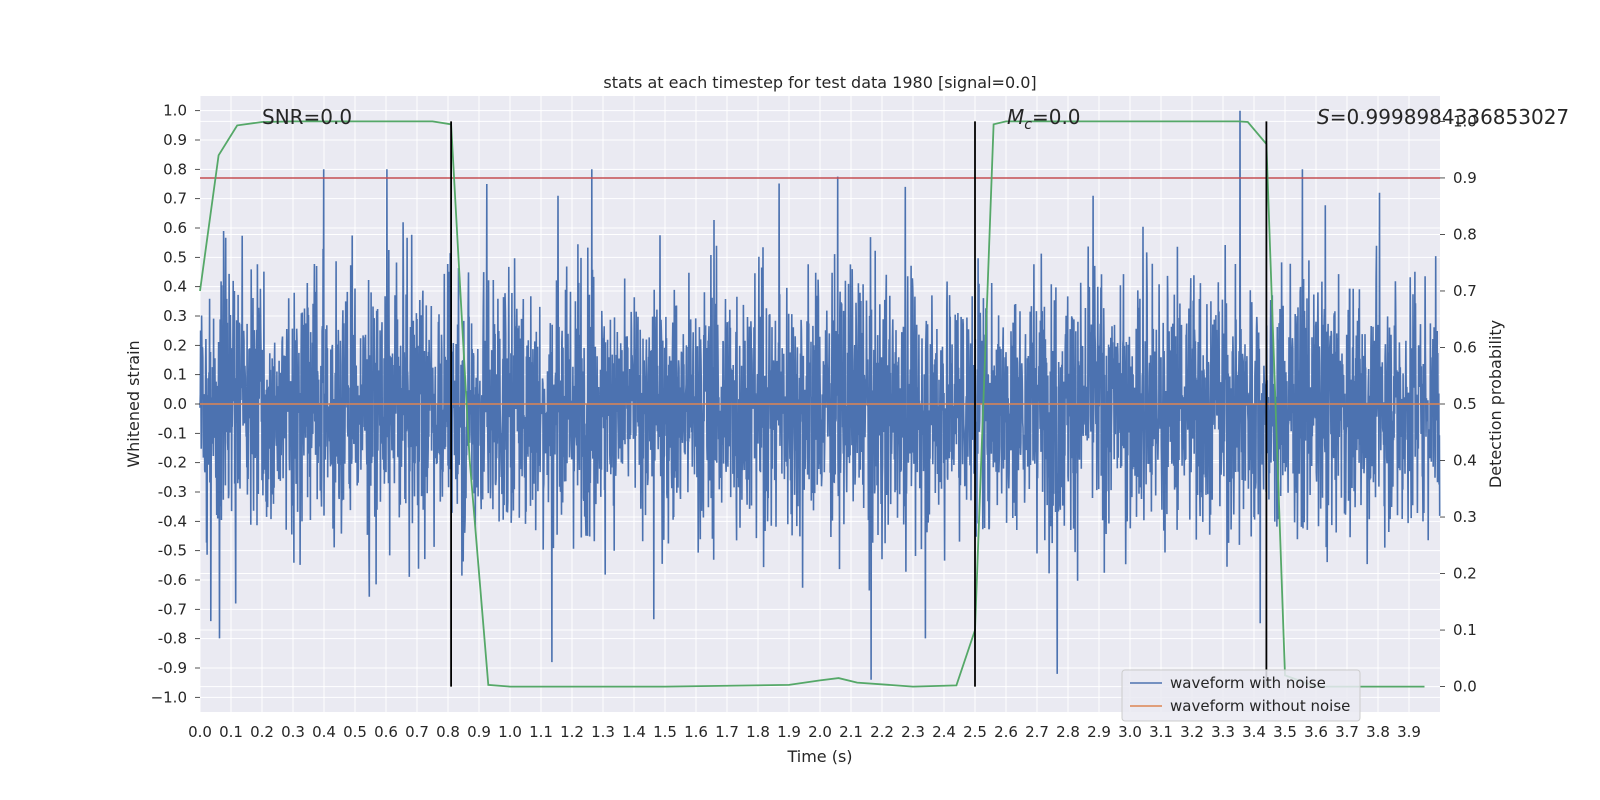 The image size is (1600, 800). I want to click on s-annotation: S=0.9998984336853027, so click(1443, 117).